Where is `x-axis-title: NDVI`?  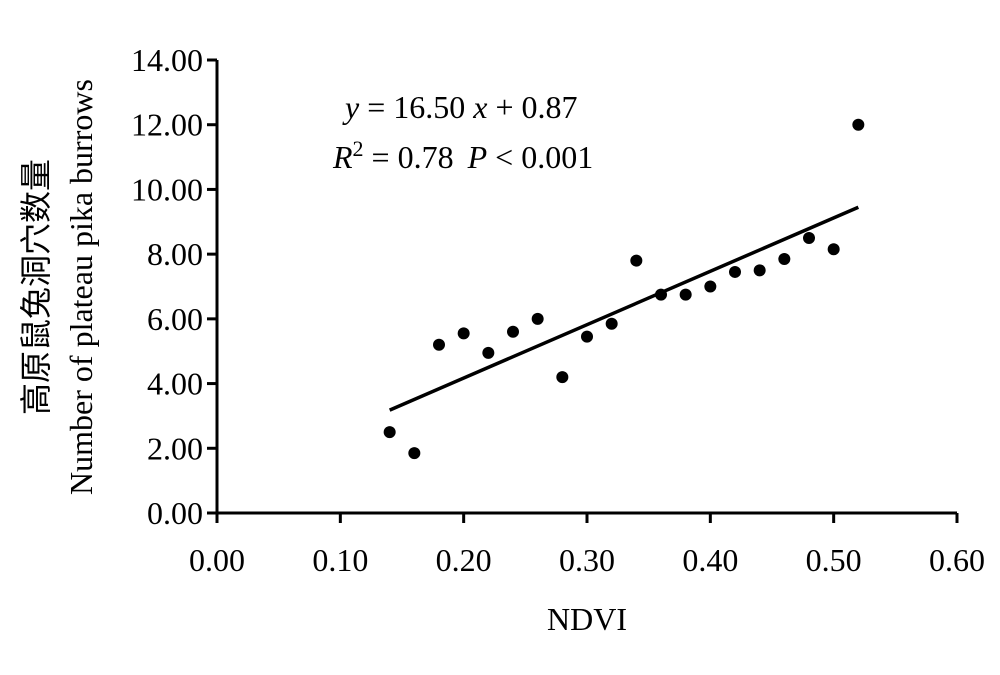 x-axis-title: NDVI is located at coordinates (587, 619).